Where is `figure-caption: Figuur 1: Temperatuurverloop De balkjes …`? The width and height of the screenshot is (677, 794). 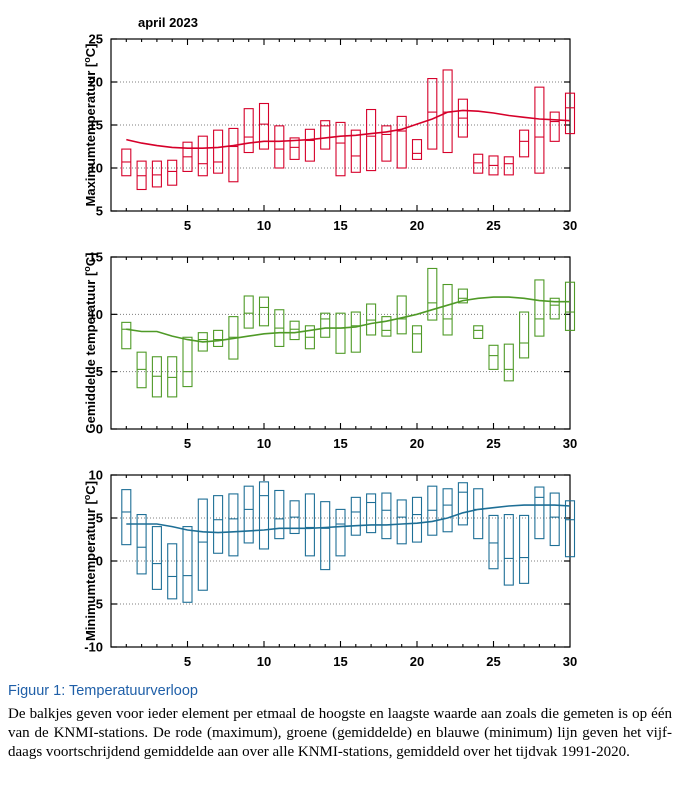 figure-caption: Figuur 1: Temperatuurverloop De balkjes … is located at coordinates (340, 722).